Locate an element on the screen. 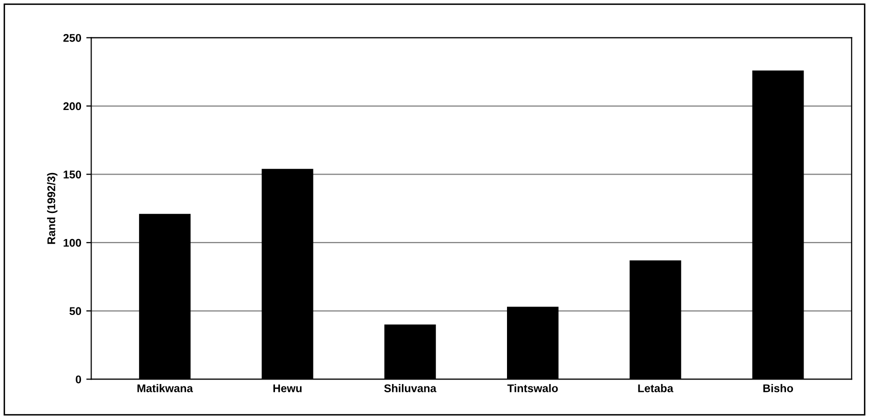 This screenshot has width=869, height=419. x-tick-label: Shiluvana is located at coordinates (410, 388).